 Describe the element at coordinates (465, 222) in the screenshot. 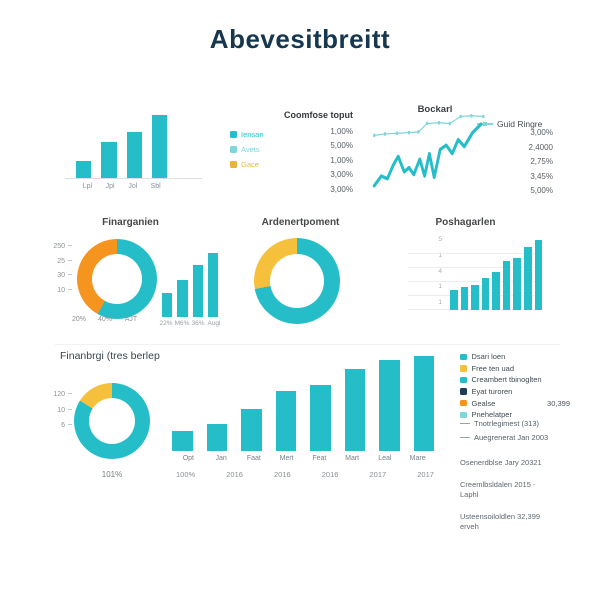

I see `poshagarlen-title: Poshagarlen` at that location.